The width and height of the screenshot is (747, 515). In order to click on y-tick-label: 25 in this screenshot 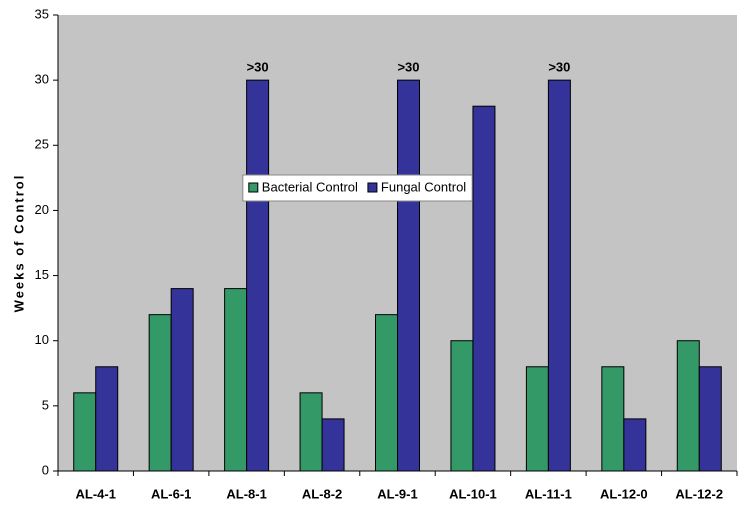, I will do `click(42, 144)`.